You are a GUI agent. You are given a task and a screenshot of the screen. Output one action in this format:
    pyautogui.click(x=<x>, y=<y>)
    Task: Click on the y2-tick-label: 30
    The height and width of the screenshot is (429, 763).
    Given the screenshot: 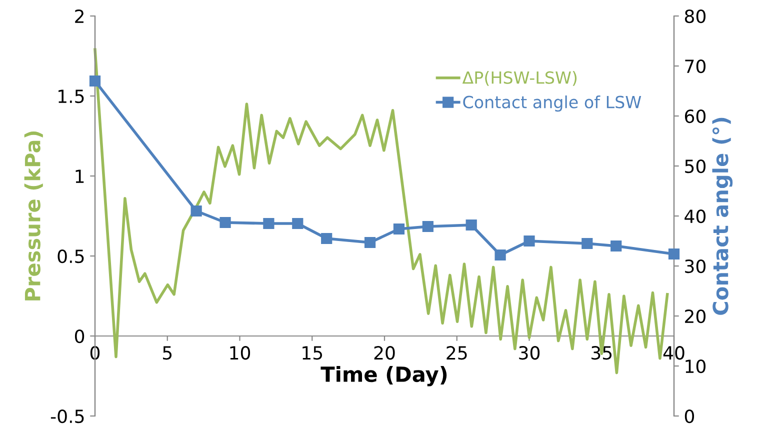 What is the action you would take?
    pyautogui.click(x=695, y=266)
    